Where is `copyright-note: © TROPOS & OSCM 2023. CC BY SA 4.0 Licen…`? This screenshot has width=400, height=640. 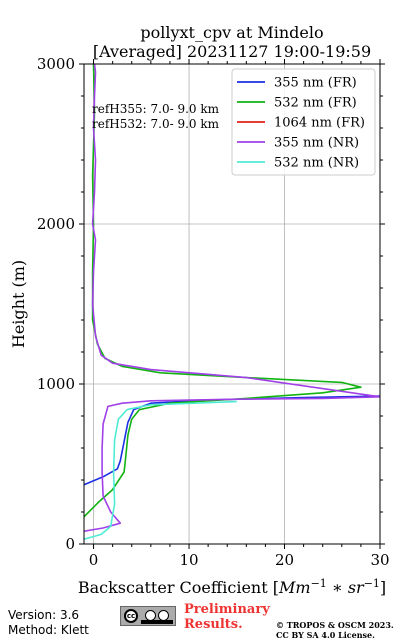 copyright-note: © TROPOS & OSCM 2023. CC BY SA 4.0 Licen… is located at coordinates (335, 630).